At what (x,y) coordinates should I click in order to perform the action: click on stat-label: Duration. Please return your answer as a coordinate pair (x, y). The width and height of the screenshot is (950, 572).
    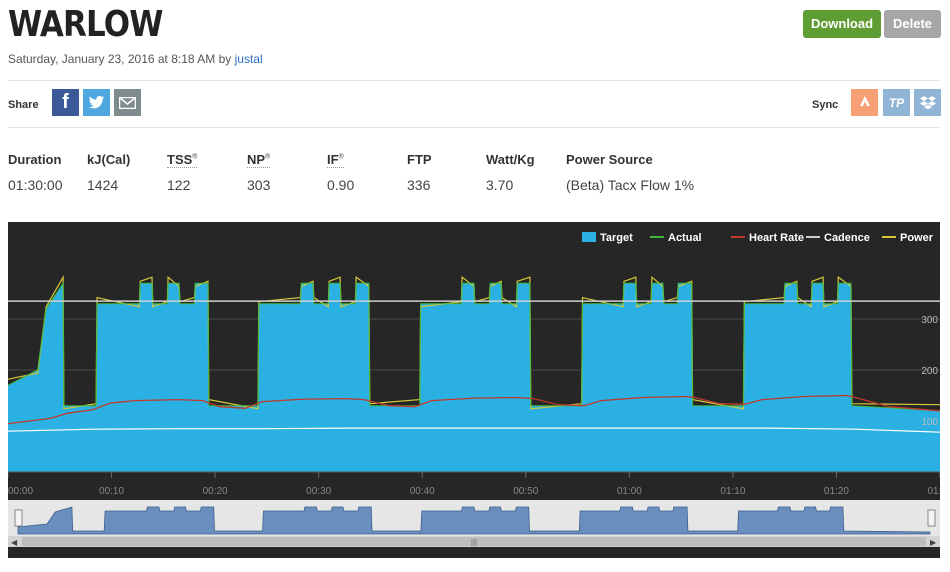
    Looking at the image, I should click on (35, 159).